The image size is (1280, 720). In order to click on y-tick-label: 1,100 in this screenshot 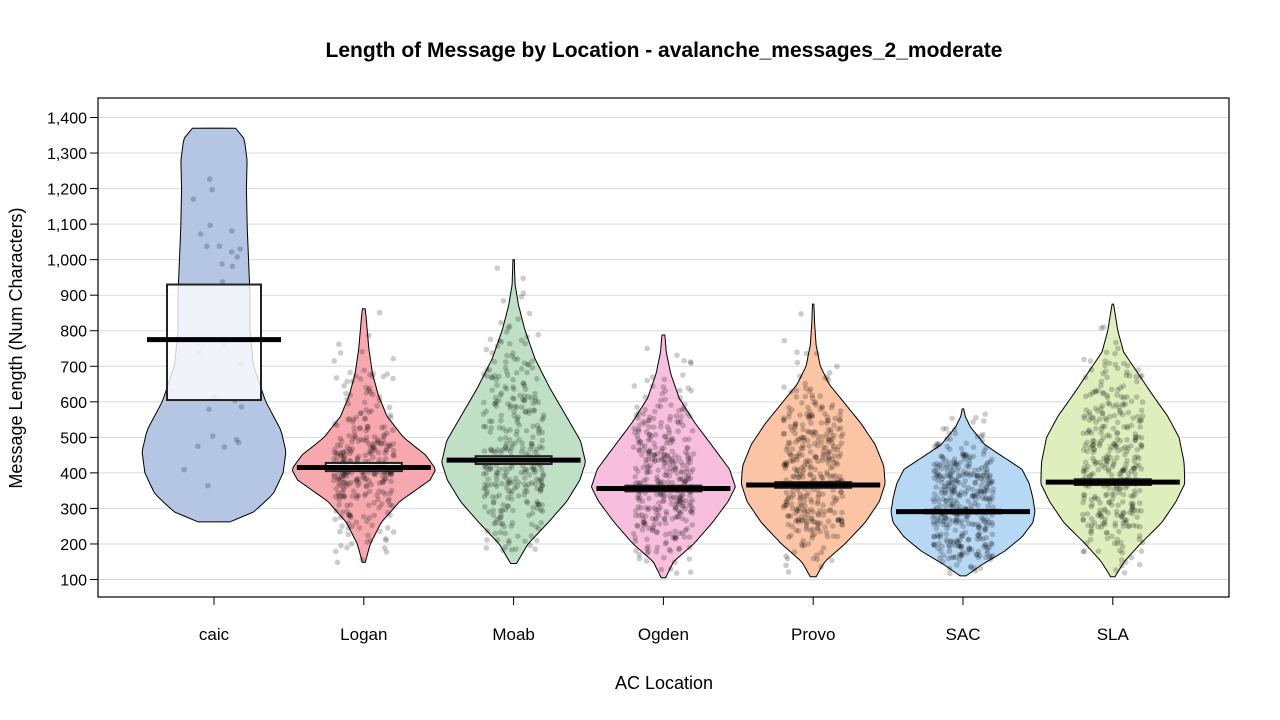, I will do `click(67, 225)`.